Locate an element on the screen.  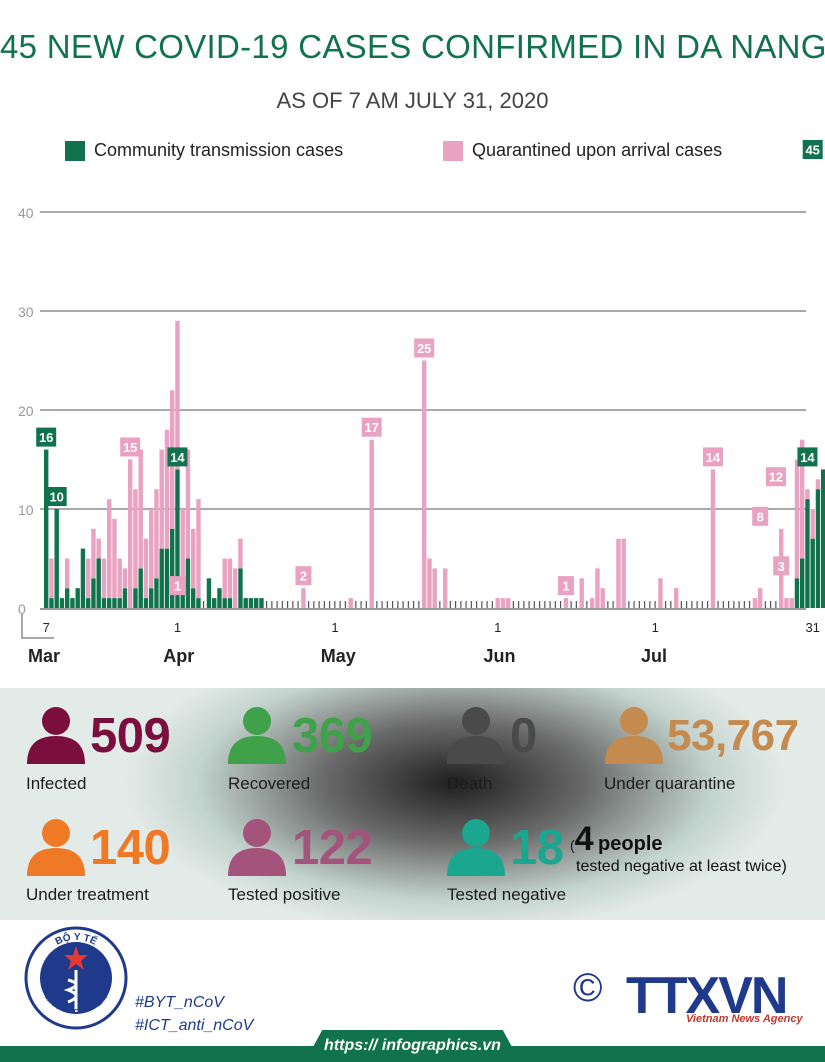
svg-text: BỘ Y TẾ is located at coordinates (77, 938).